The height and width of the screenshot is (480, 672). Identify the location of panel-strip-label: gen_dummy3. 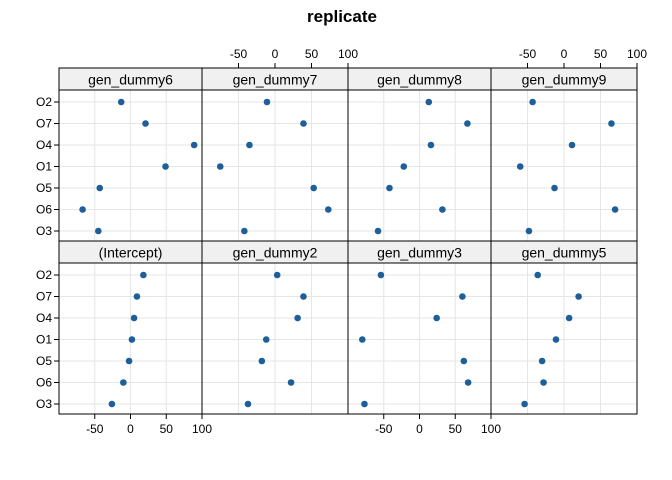
(419, 253).